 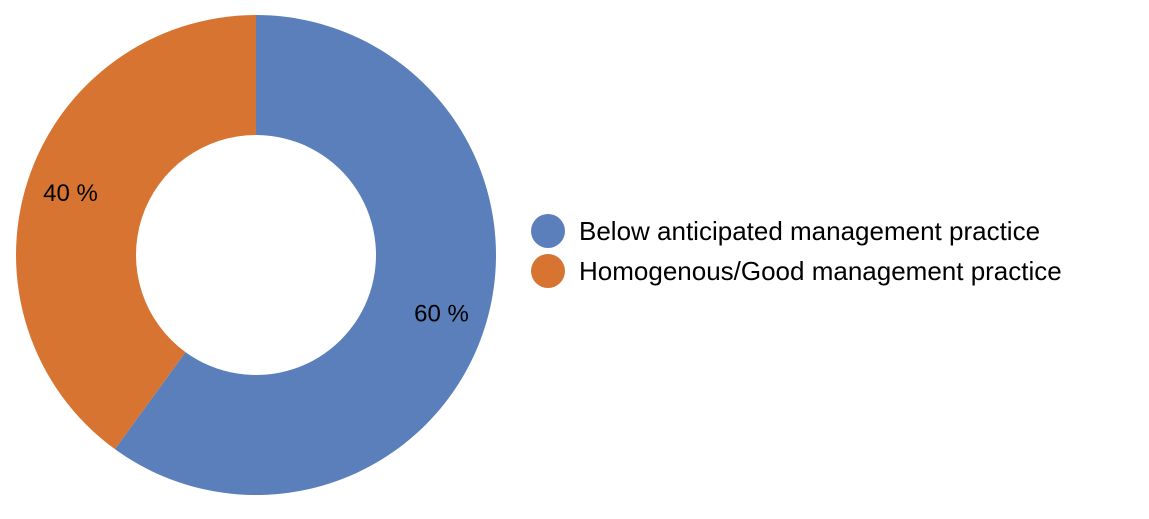 I want to click on data-label-0: 60 %, so click(x=441, y=314).